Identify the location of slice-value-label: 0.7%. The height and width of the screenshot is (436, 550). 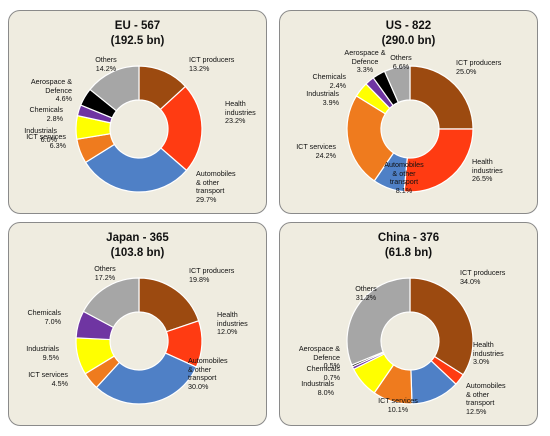
(331, 377).